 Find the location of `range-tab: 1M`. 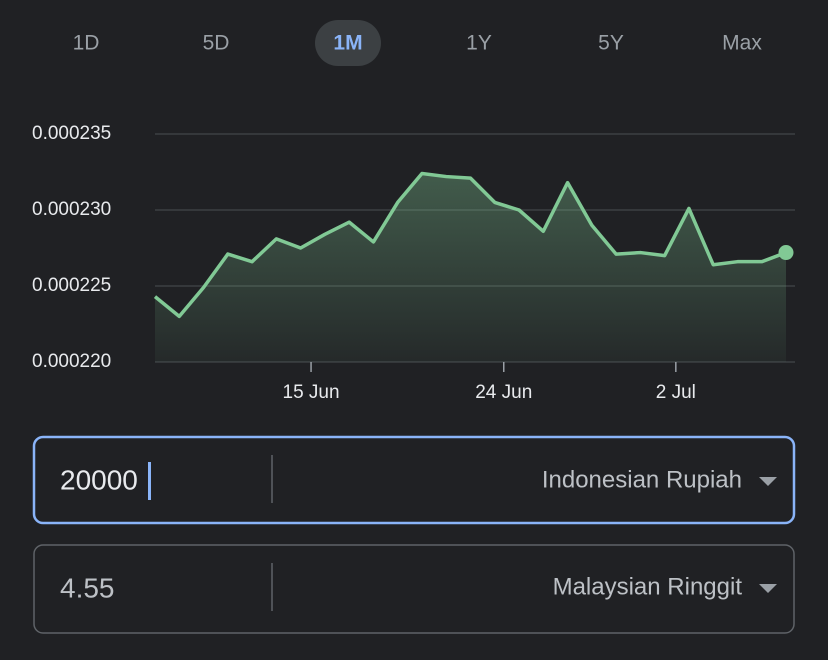

range-tab: 1M is located at coordinates (347, 43).